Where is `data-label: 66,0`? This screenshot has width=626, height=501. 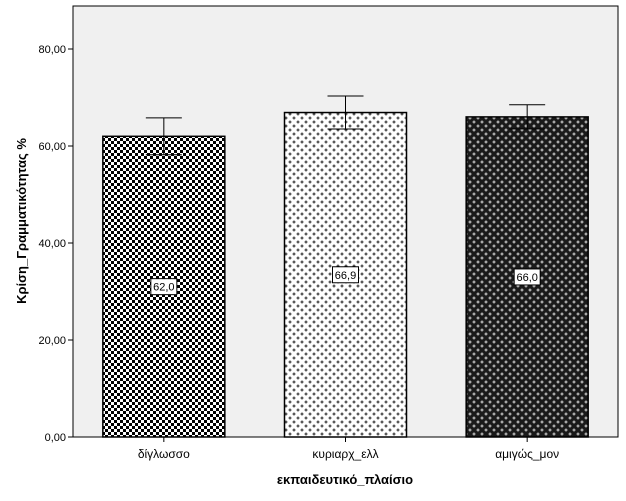
data-label: 66,0 is located at coordinates (526, 278).